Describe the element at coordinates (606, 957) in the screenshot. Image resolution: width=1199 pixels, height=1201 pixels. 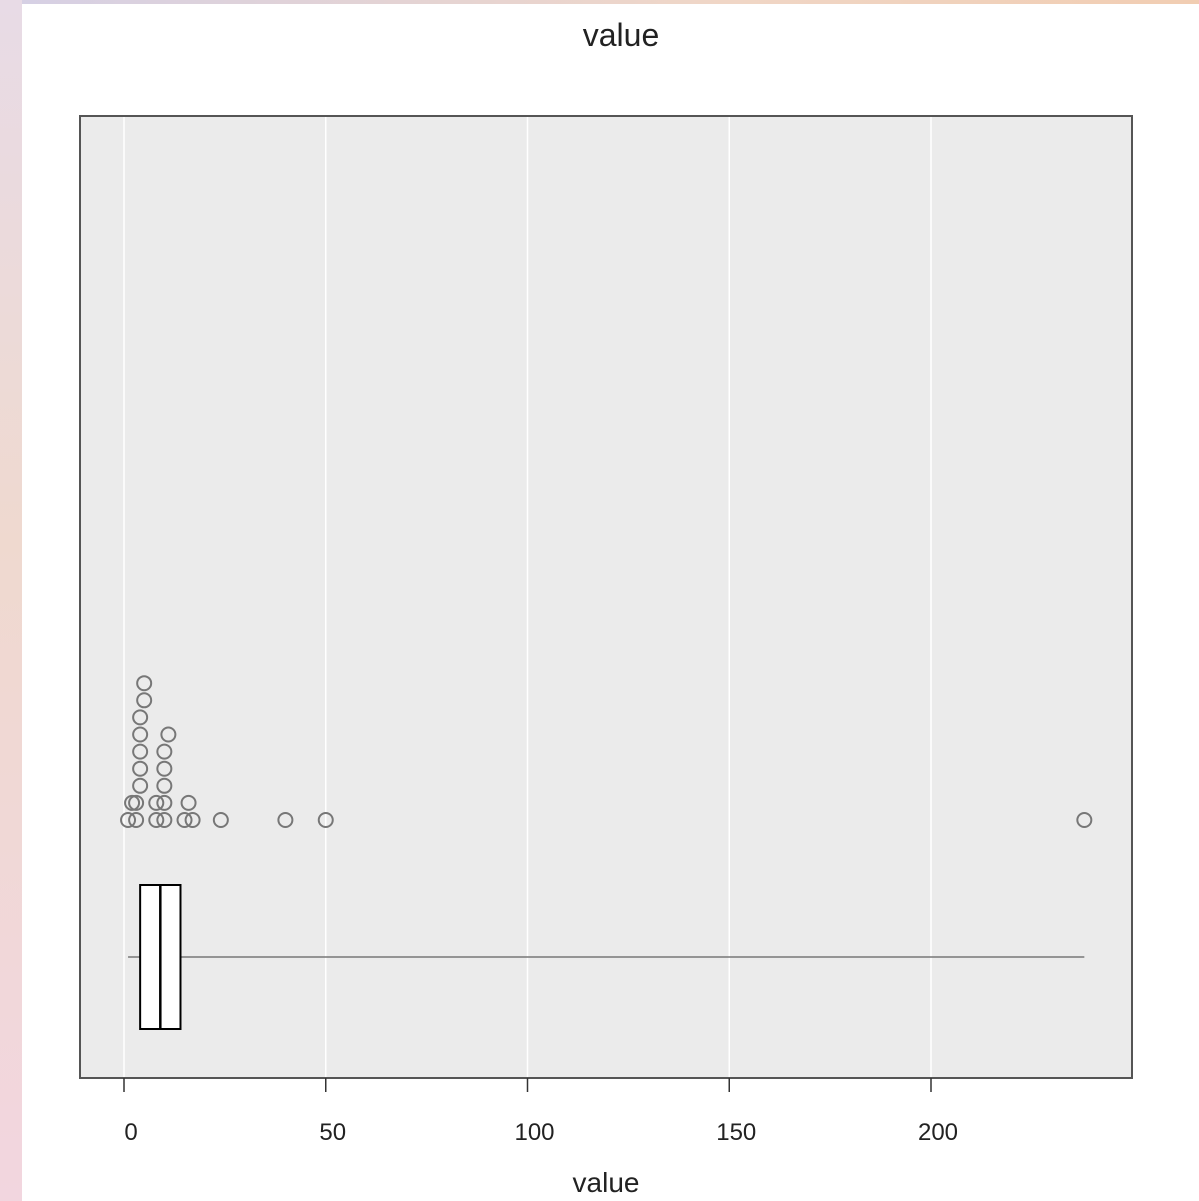
I see `boxplot` at that location.